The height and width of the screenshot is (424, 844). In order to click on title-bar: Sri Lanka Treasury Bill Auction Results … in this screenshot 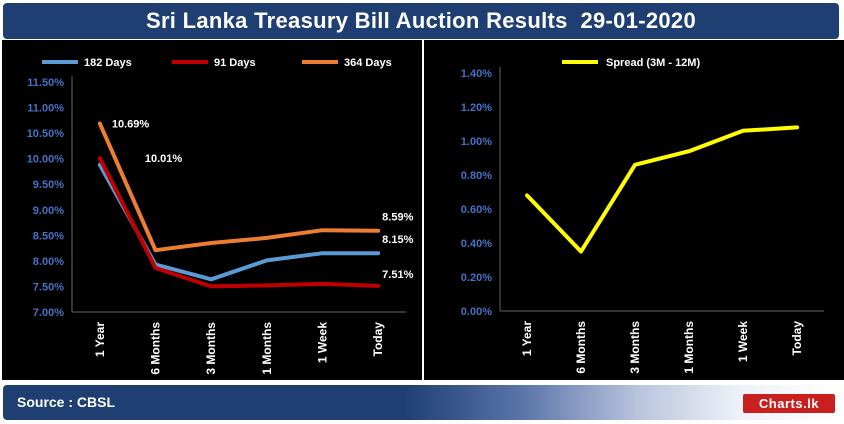, I will do `click(421, 21)`.